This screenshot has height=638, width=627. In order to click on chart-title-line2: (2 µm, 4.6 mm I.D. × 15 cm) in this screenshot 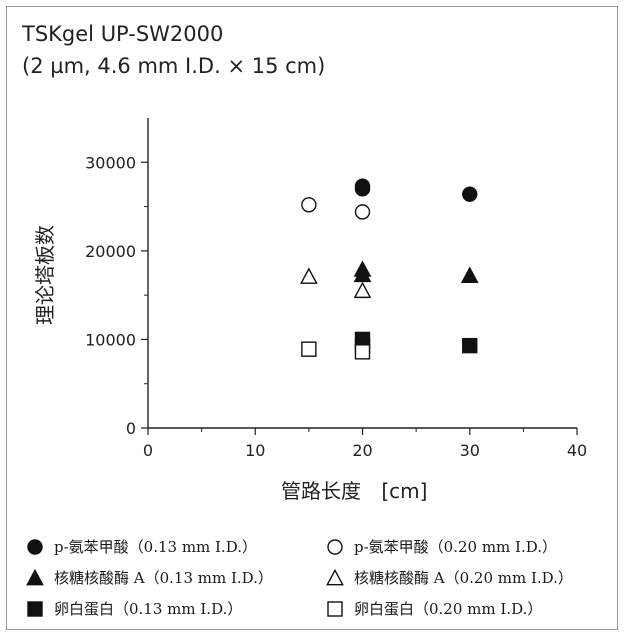, I will do `click(174, 66)`.